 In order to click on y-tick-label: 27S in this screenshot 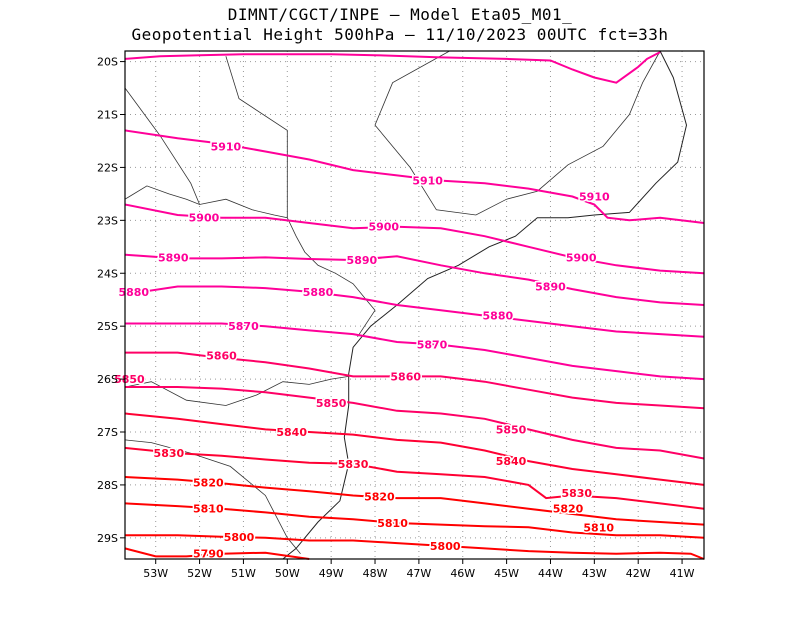, I will do `click(107, 432)`.